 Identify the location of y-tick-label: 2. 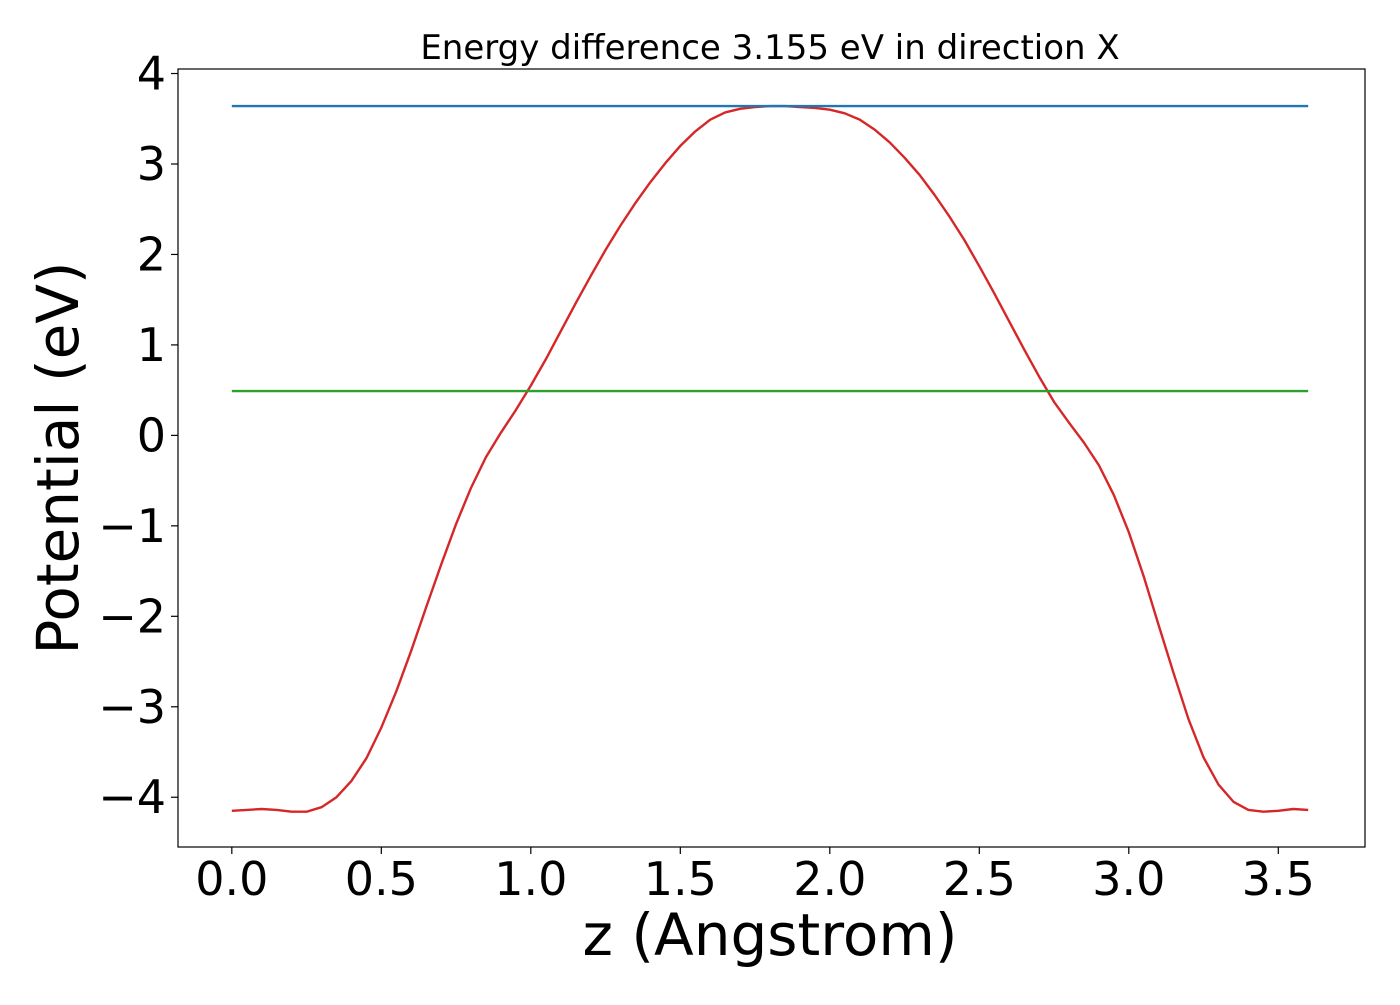
(151, 254).